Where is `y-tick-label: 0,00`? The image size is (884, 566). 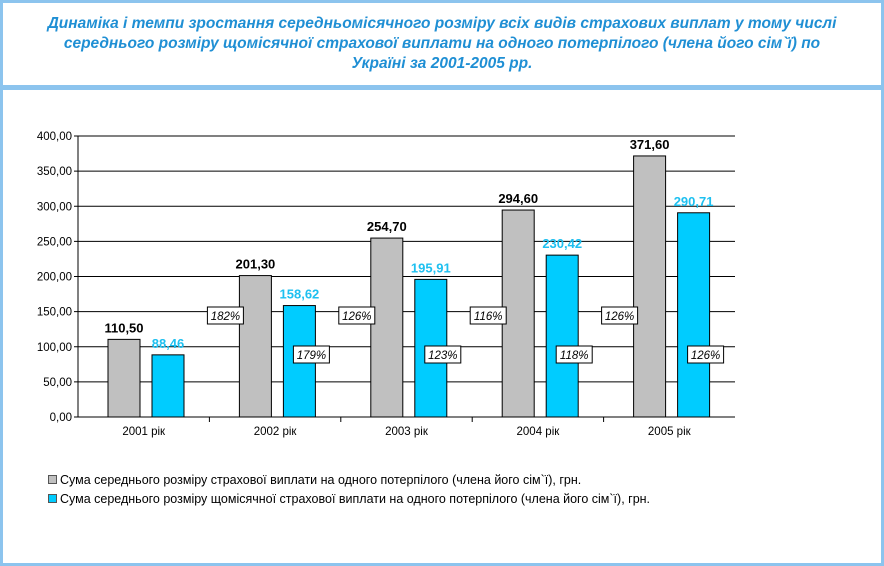
y-tick-label: 0,00 is located at coordinates (61, 418).